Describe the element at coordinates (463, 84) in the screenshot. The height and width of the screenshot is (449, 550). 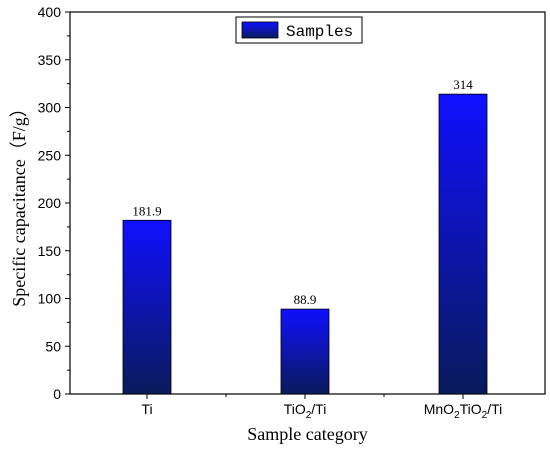
I see `data-label: 314` at that location.